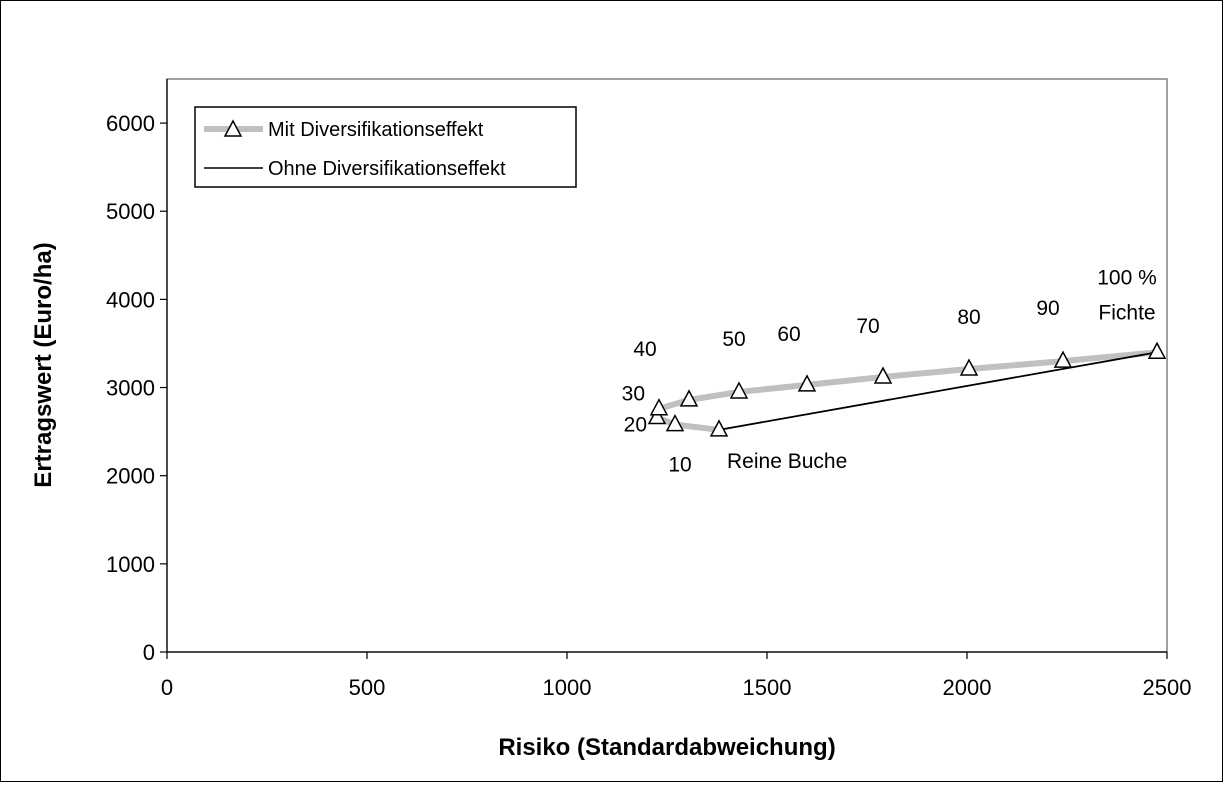 The image size is (1223, 786). I want to click on point-label: Reine Buche, so click(787, 461).